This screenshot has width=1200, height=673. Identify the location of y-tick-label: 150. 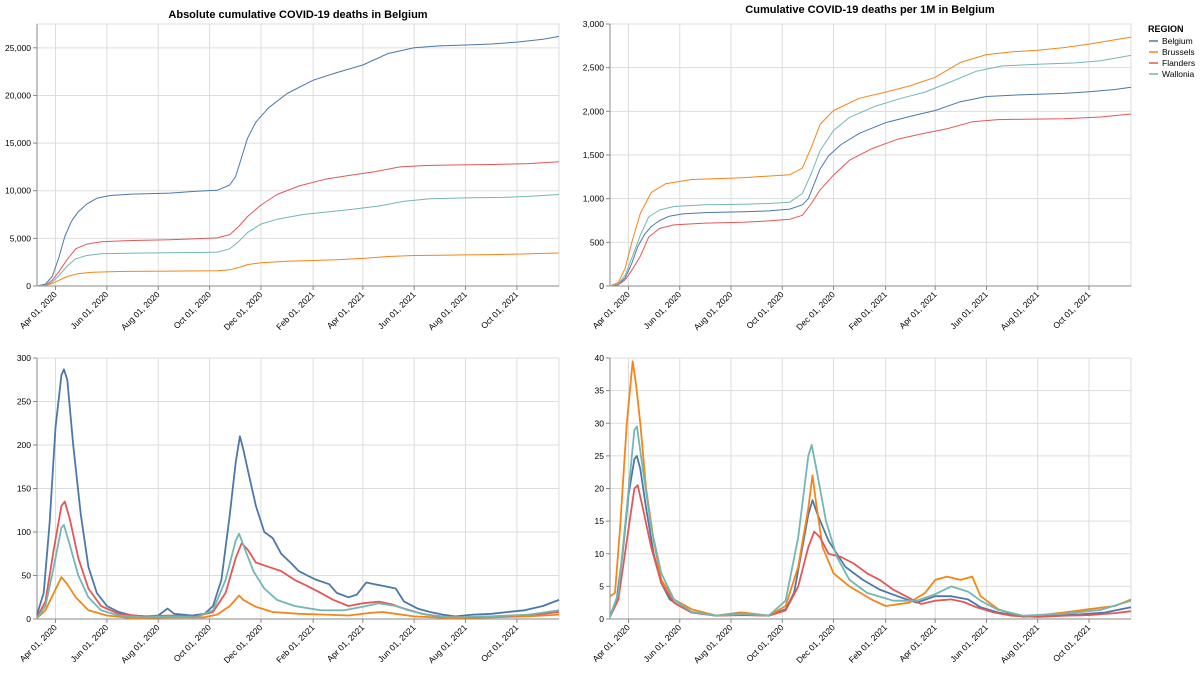
(24, 489).